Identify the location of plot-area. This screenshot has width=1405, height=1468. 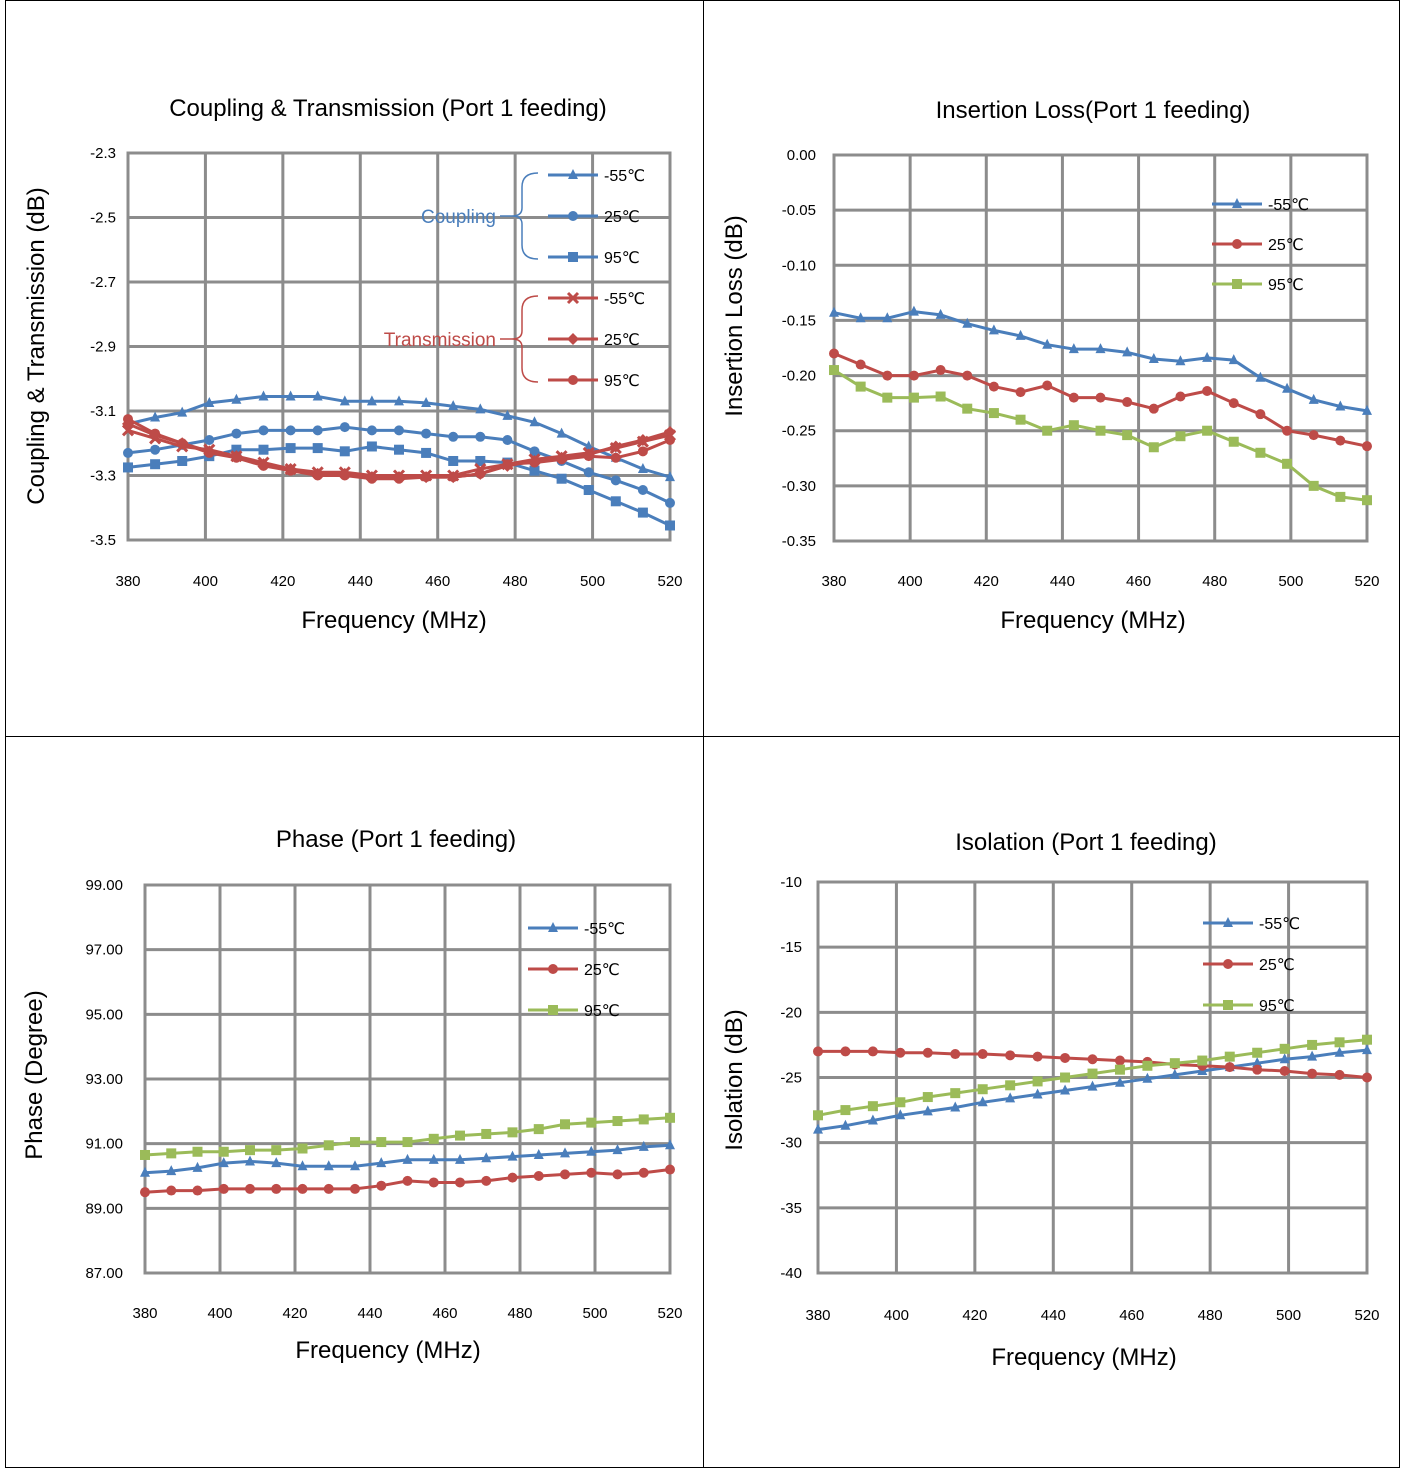
(407, 1079).